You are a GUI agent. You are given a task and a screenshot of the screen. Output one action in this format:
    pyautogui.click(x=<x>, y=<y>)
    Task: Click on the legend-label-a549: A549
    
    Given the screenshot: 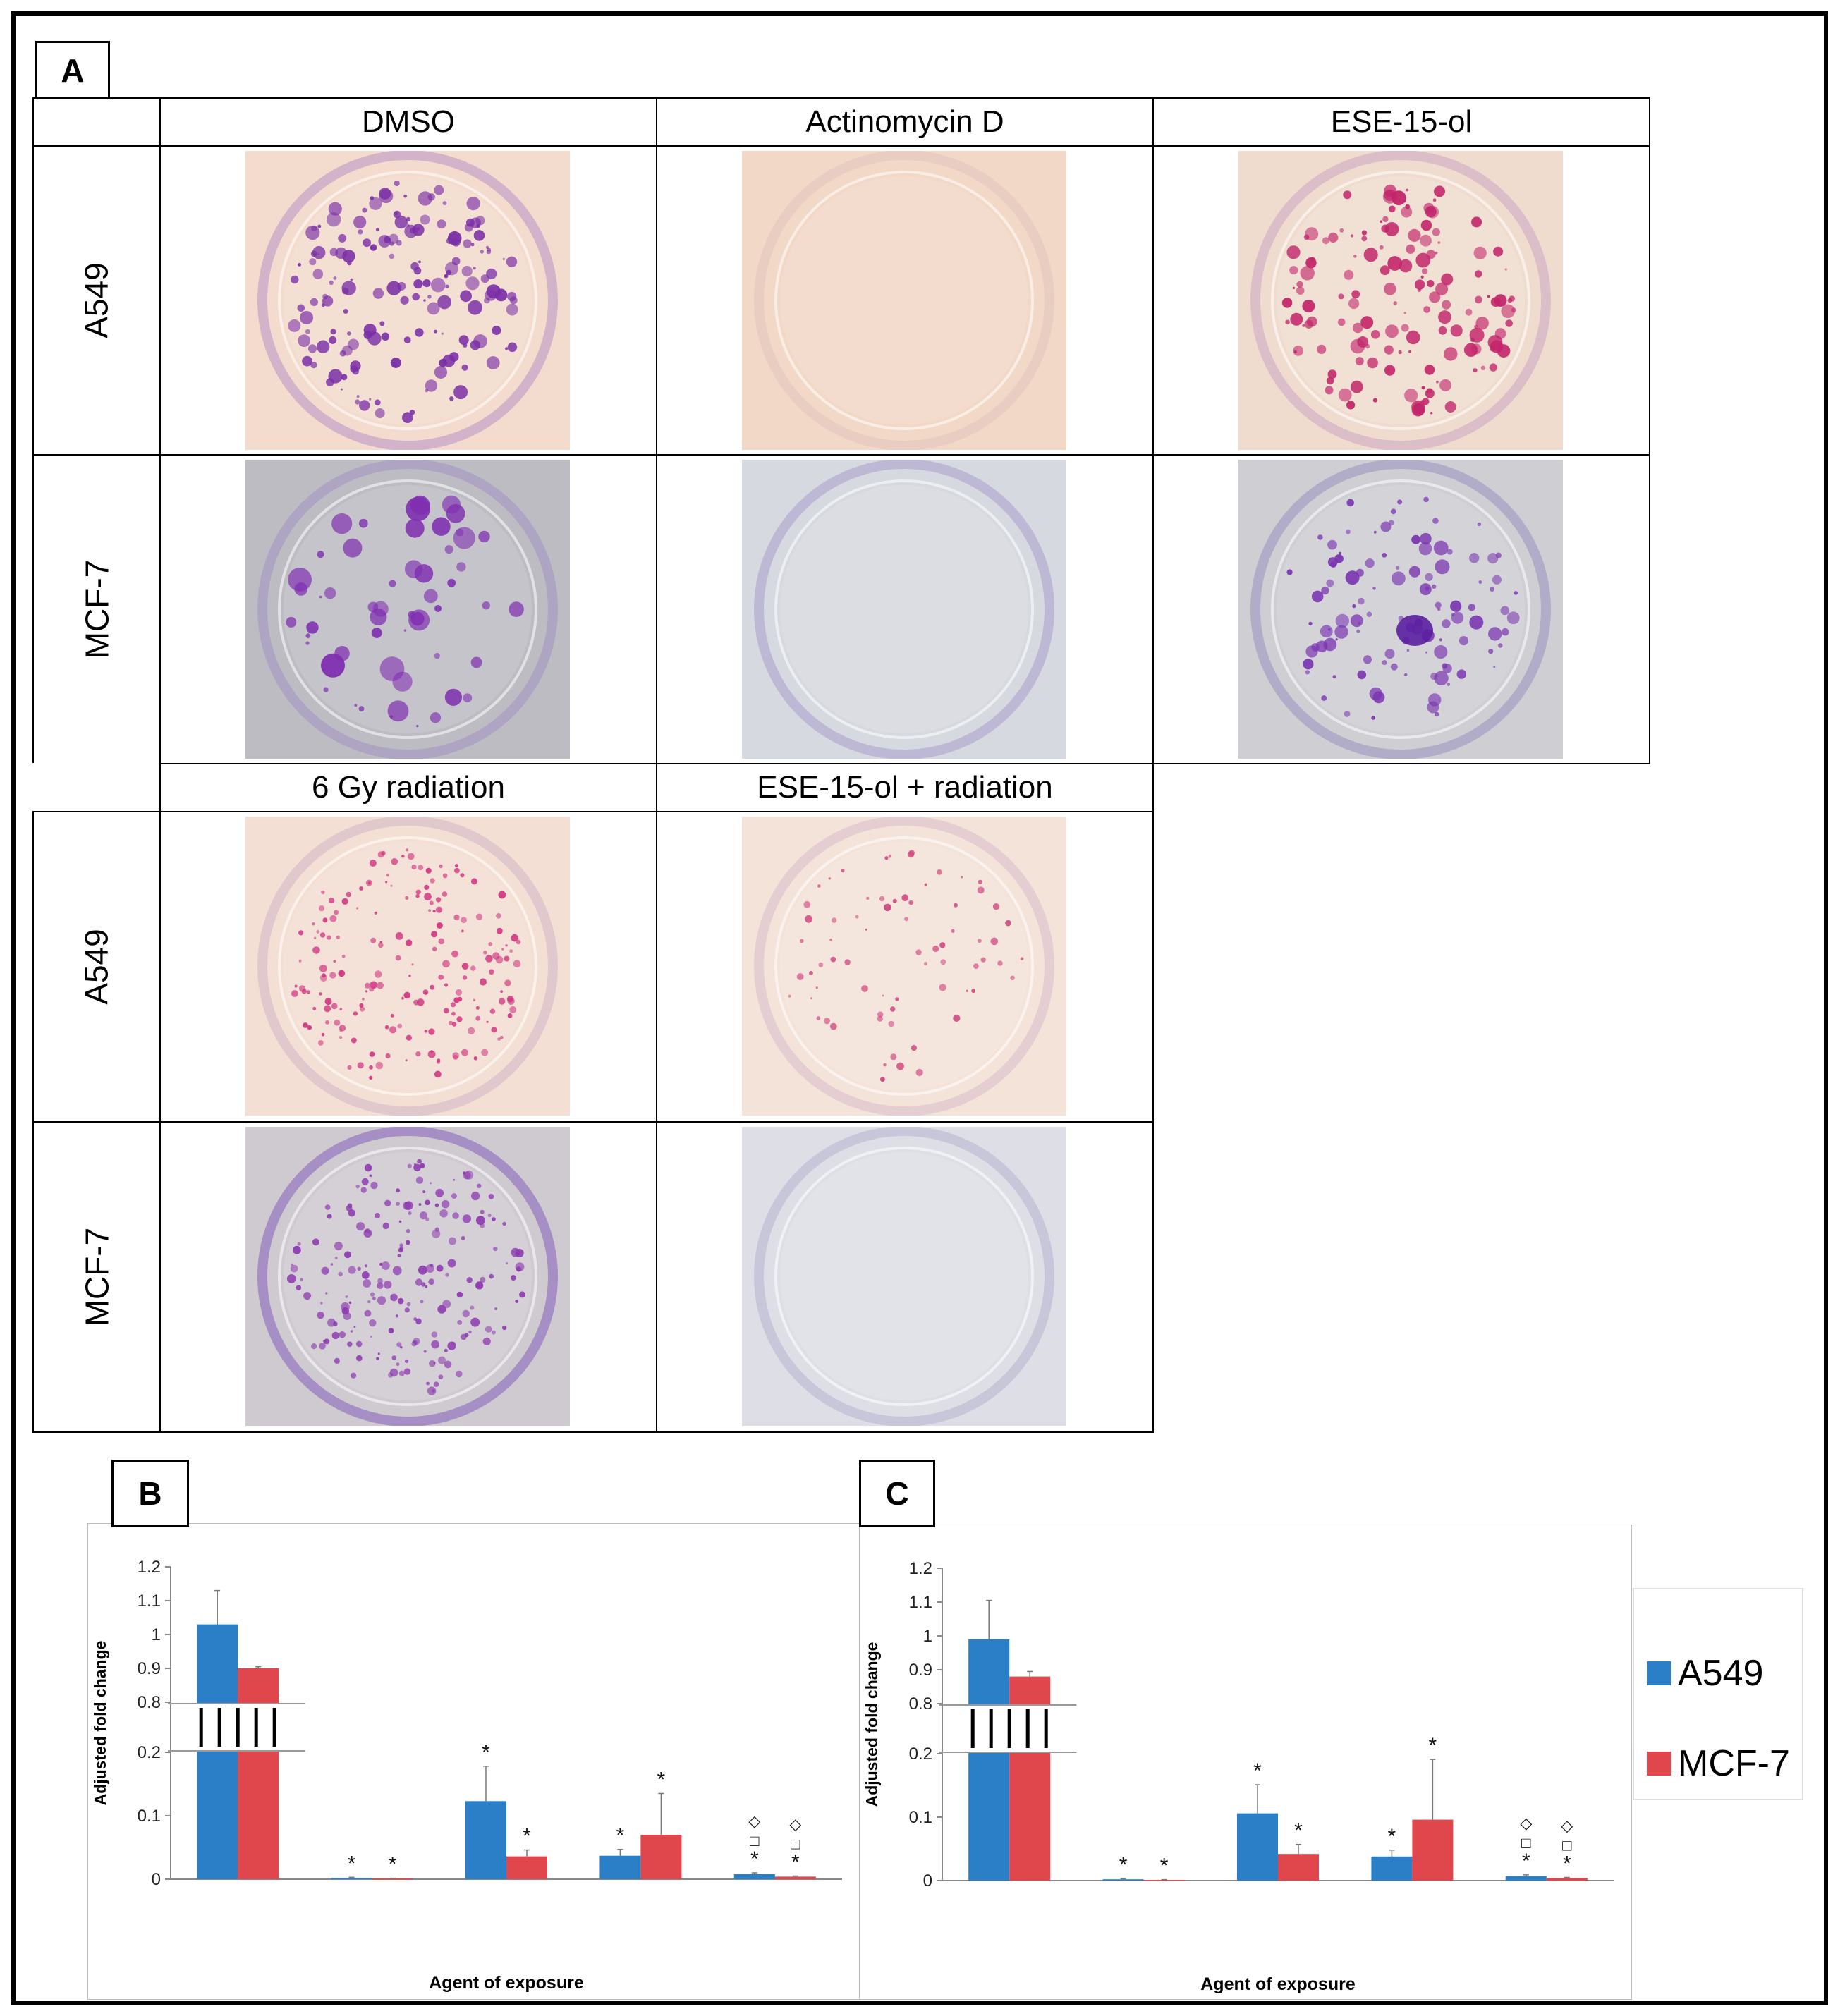 What is the action you would take?
    pyautogui.click(x=1721, y=1673)
    